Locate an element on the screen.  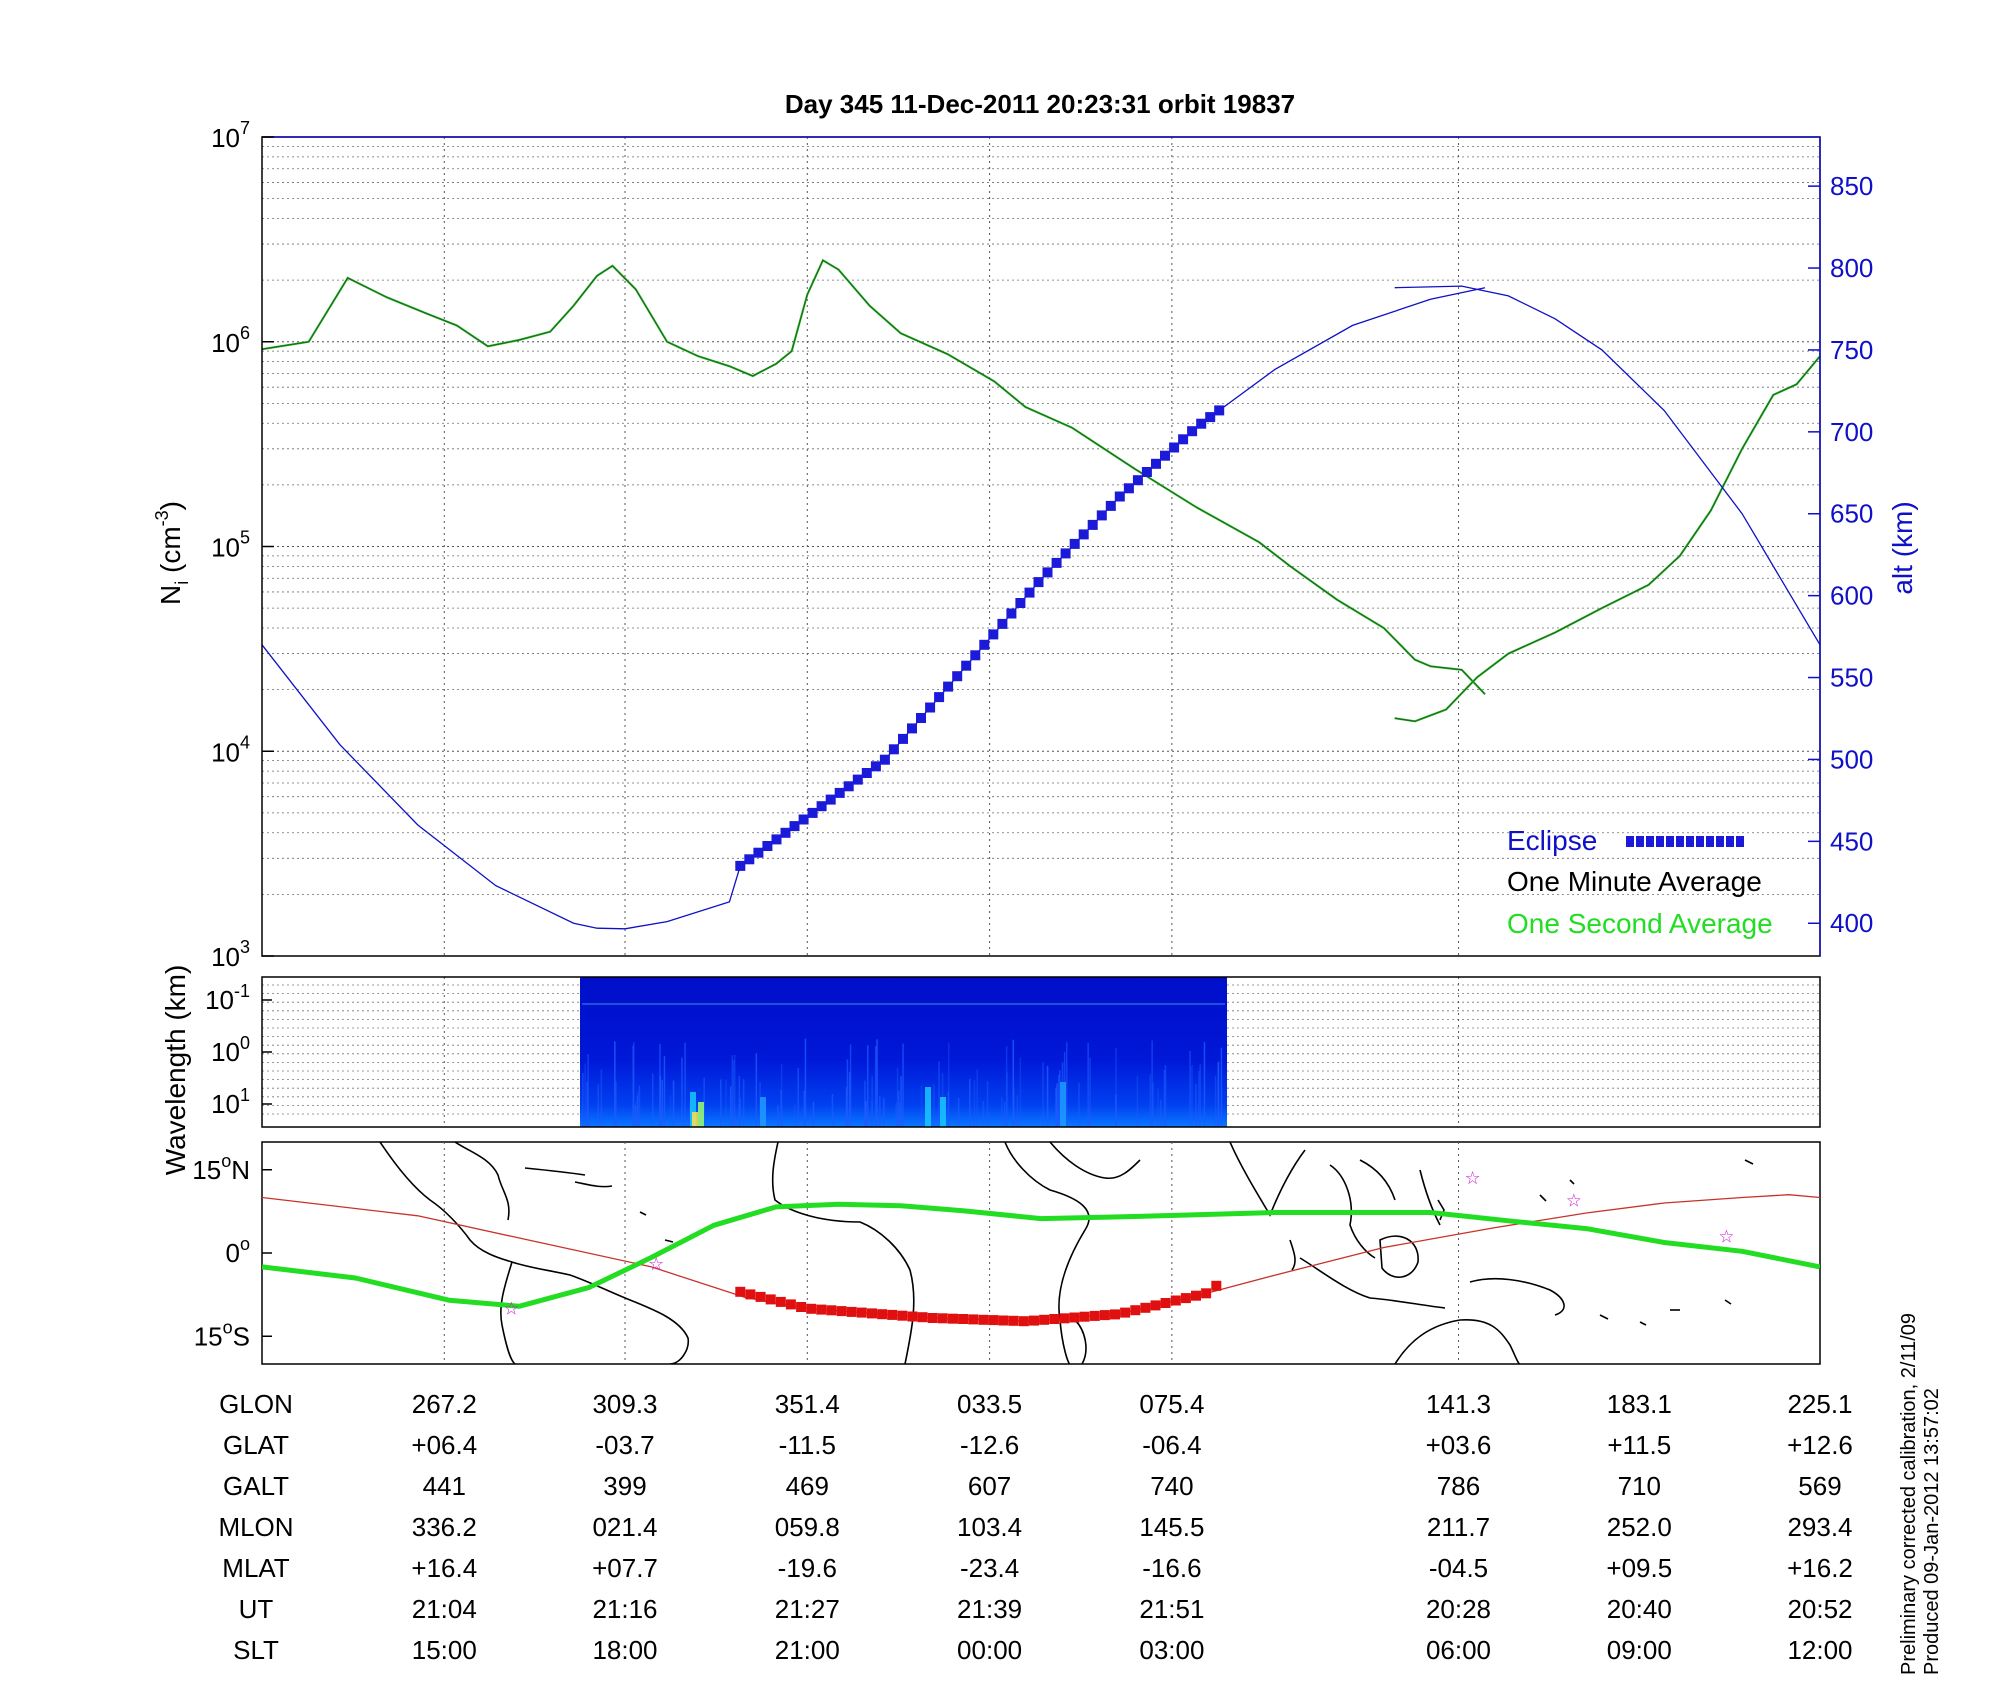
y2-tick-label: 650 is located at coordinates (1851, 514).